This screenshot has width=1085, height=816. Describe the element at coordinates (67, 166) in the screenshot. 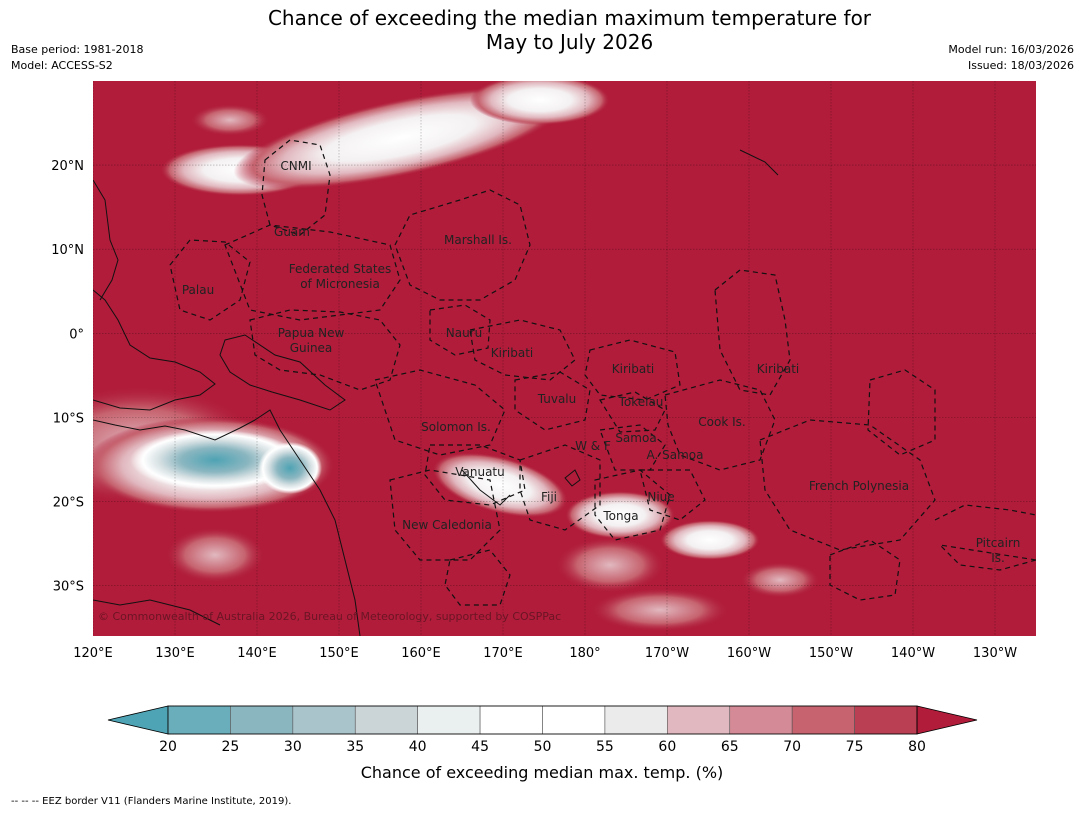

I see `latitude-tick-label: 20°N` at that location.